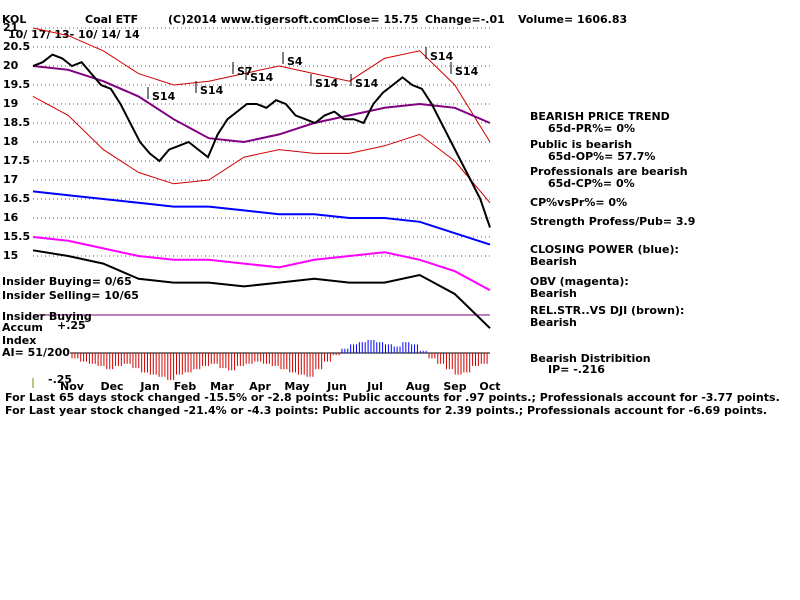  I want to click on y-tick-label: 15, so click(10, 255).